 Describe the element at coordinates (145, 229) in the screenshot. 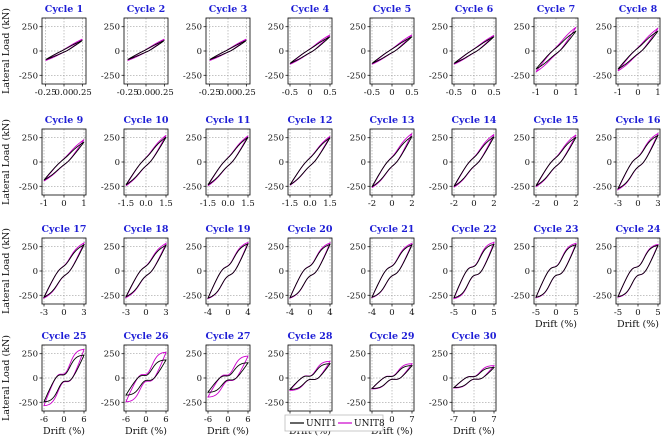

I see `panel-title: Cycle 18` at that location.